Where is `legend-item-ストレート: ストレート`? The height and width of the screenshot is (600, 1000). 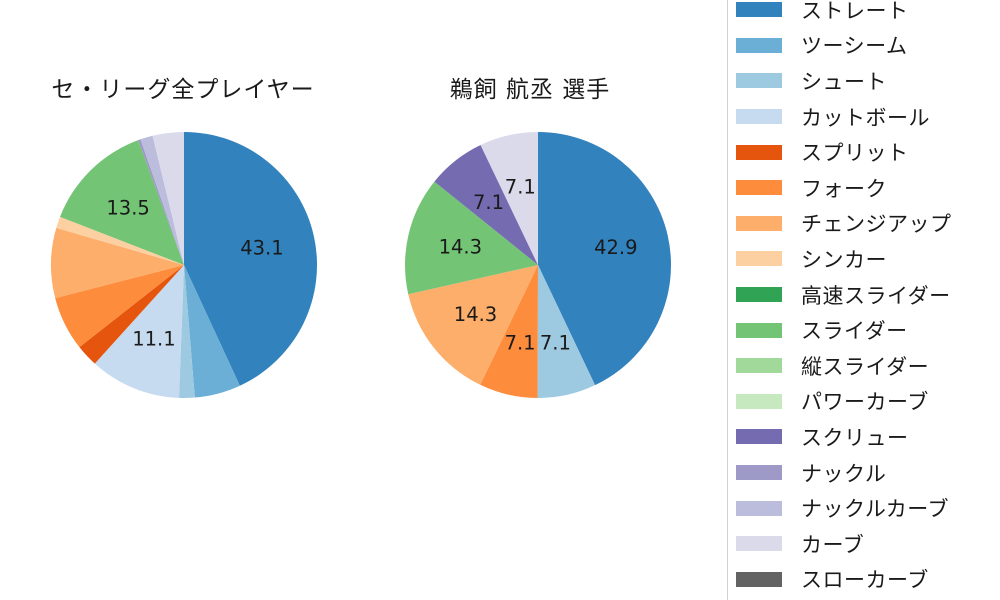
legend-item-ストレート: ストレート is located at coordinates (864, 14).